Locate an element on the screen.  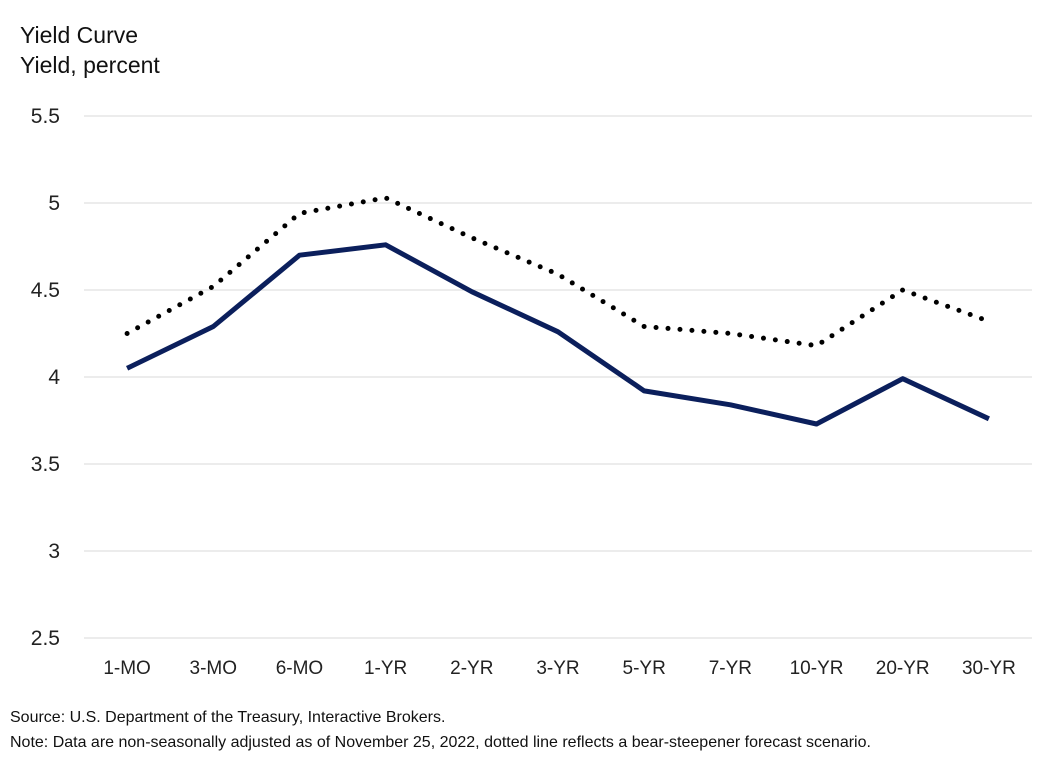
y-axis-ticks: 2.5 3 3.5 4 4.5 5 5.5 is located at coordinates (46, 377).